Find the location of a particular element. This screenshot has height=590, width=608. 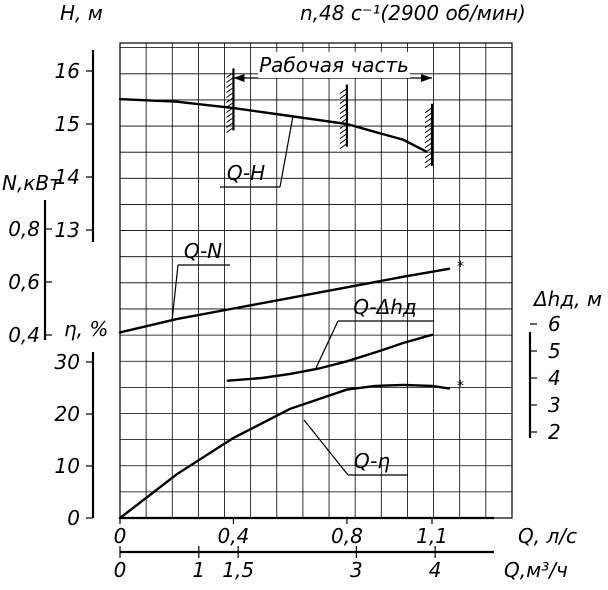

efficiency-tick-label: 10 is located at coordinates (67, 466).